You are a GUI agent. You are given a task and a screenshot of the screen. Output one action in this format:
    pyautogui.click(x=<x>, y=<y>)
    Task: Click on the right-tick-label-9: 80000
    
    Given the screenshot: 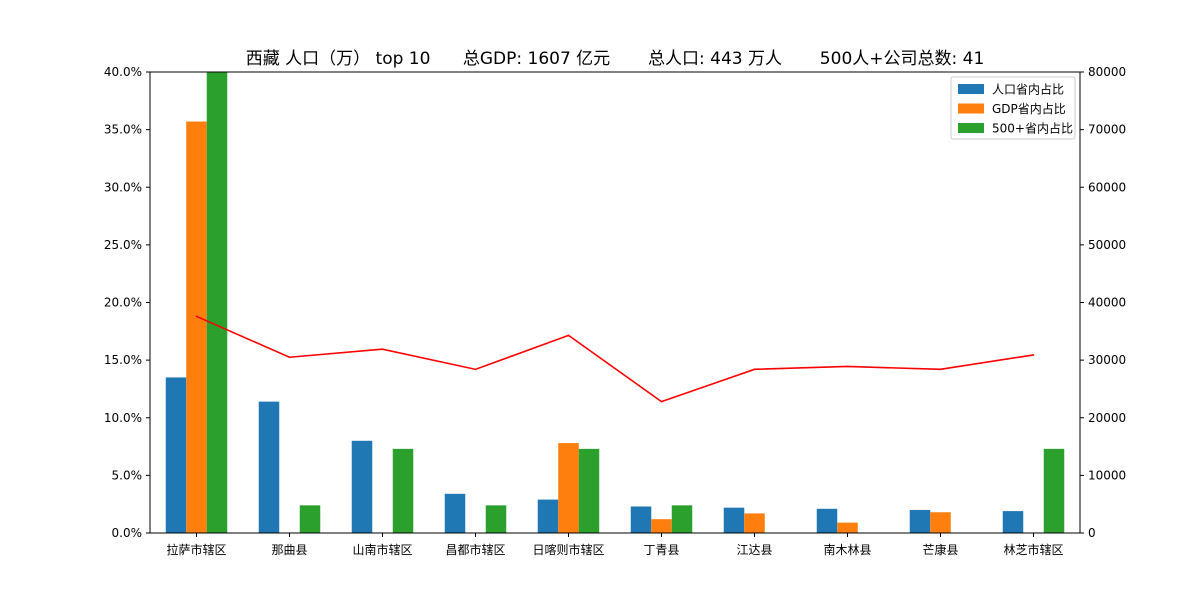 What is the action you would take?
    pyautogui.click(x=1107, y=72)
    